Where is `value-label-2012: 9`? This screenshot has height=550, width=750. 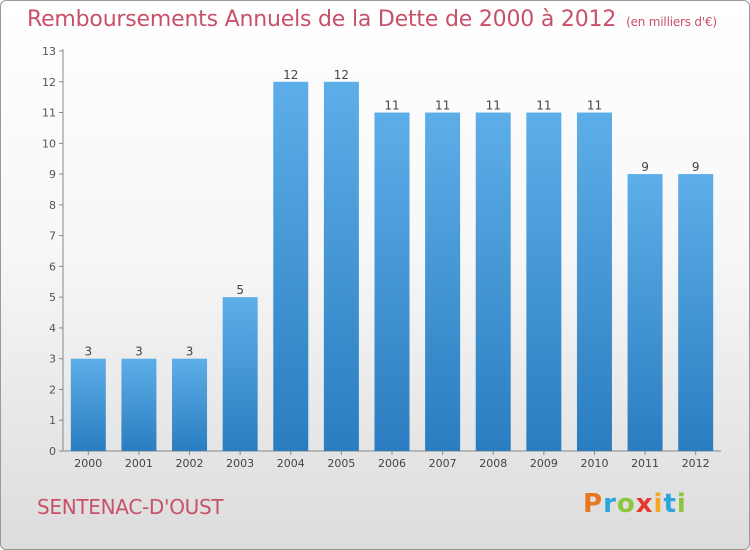 value-label-2012: 9 is located at coordinates (696, 167).